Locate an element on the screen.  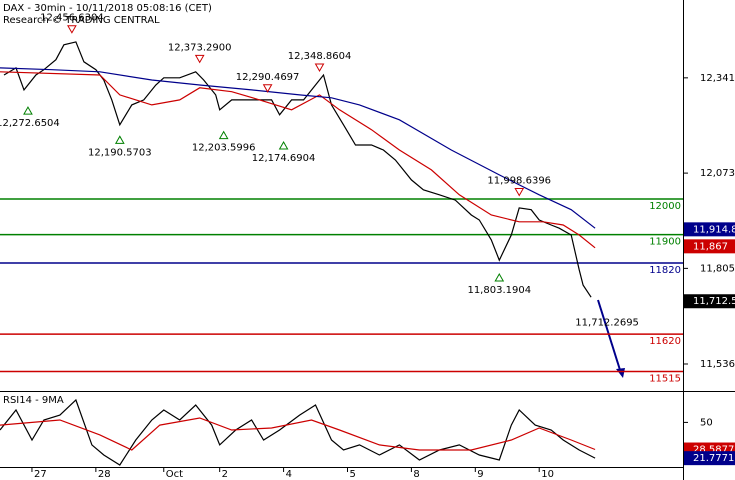
x-tick-label: 2 is located at coordinates (225, 474).